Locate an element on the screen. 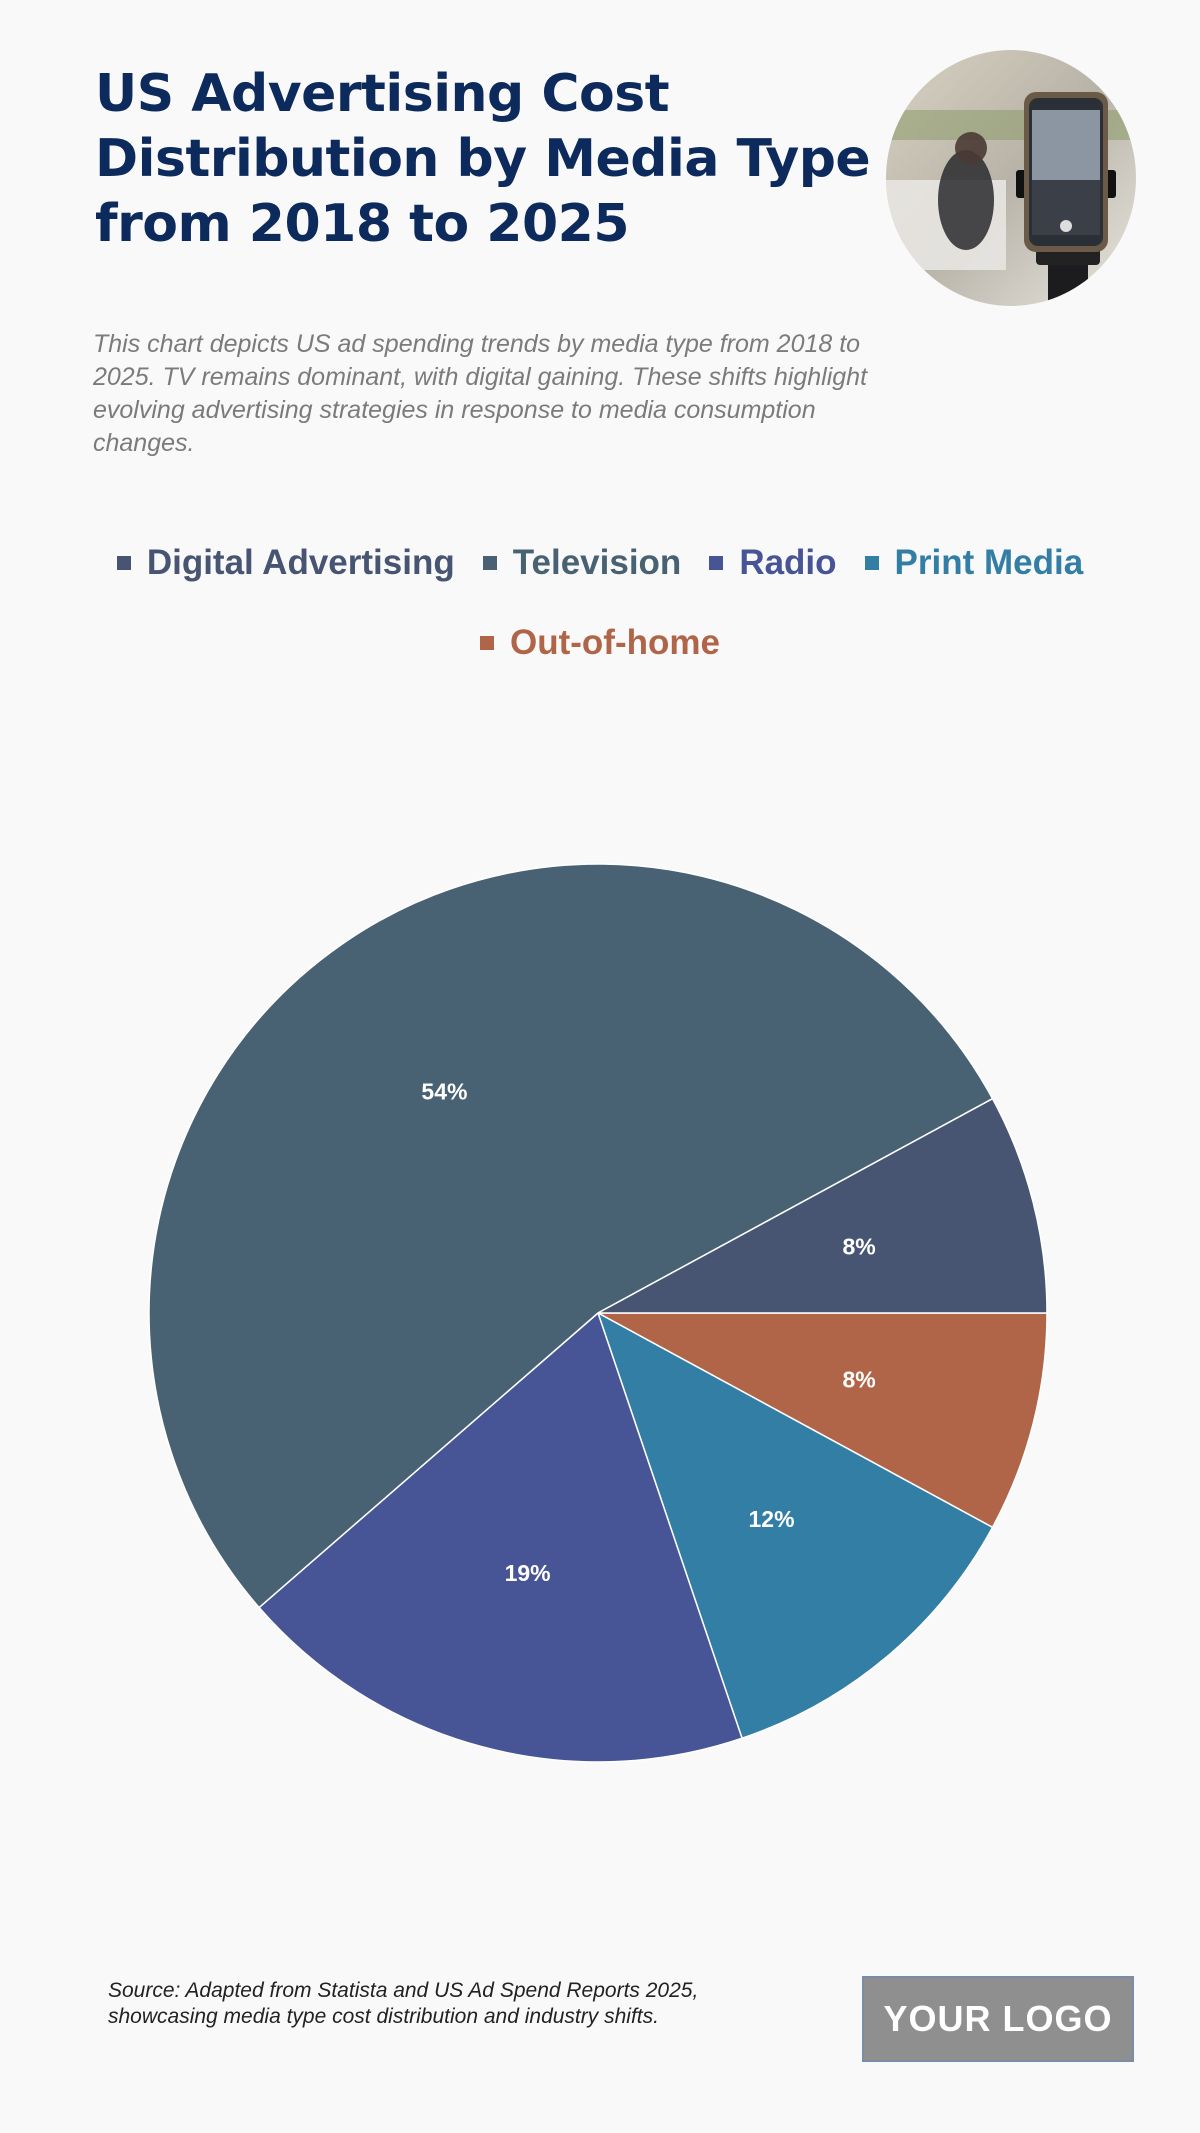 The image size is (1200, 2133). logo-placeholder: YOUR LOGO is located at coordinates (998, 2019).